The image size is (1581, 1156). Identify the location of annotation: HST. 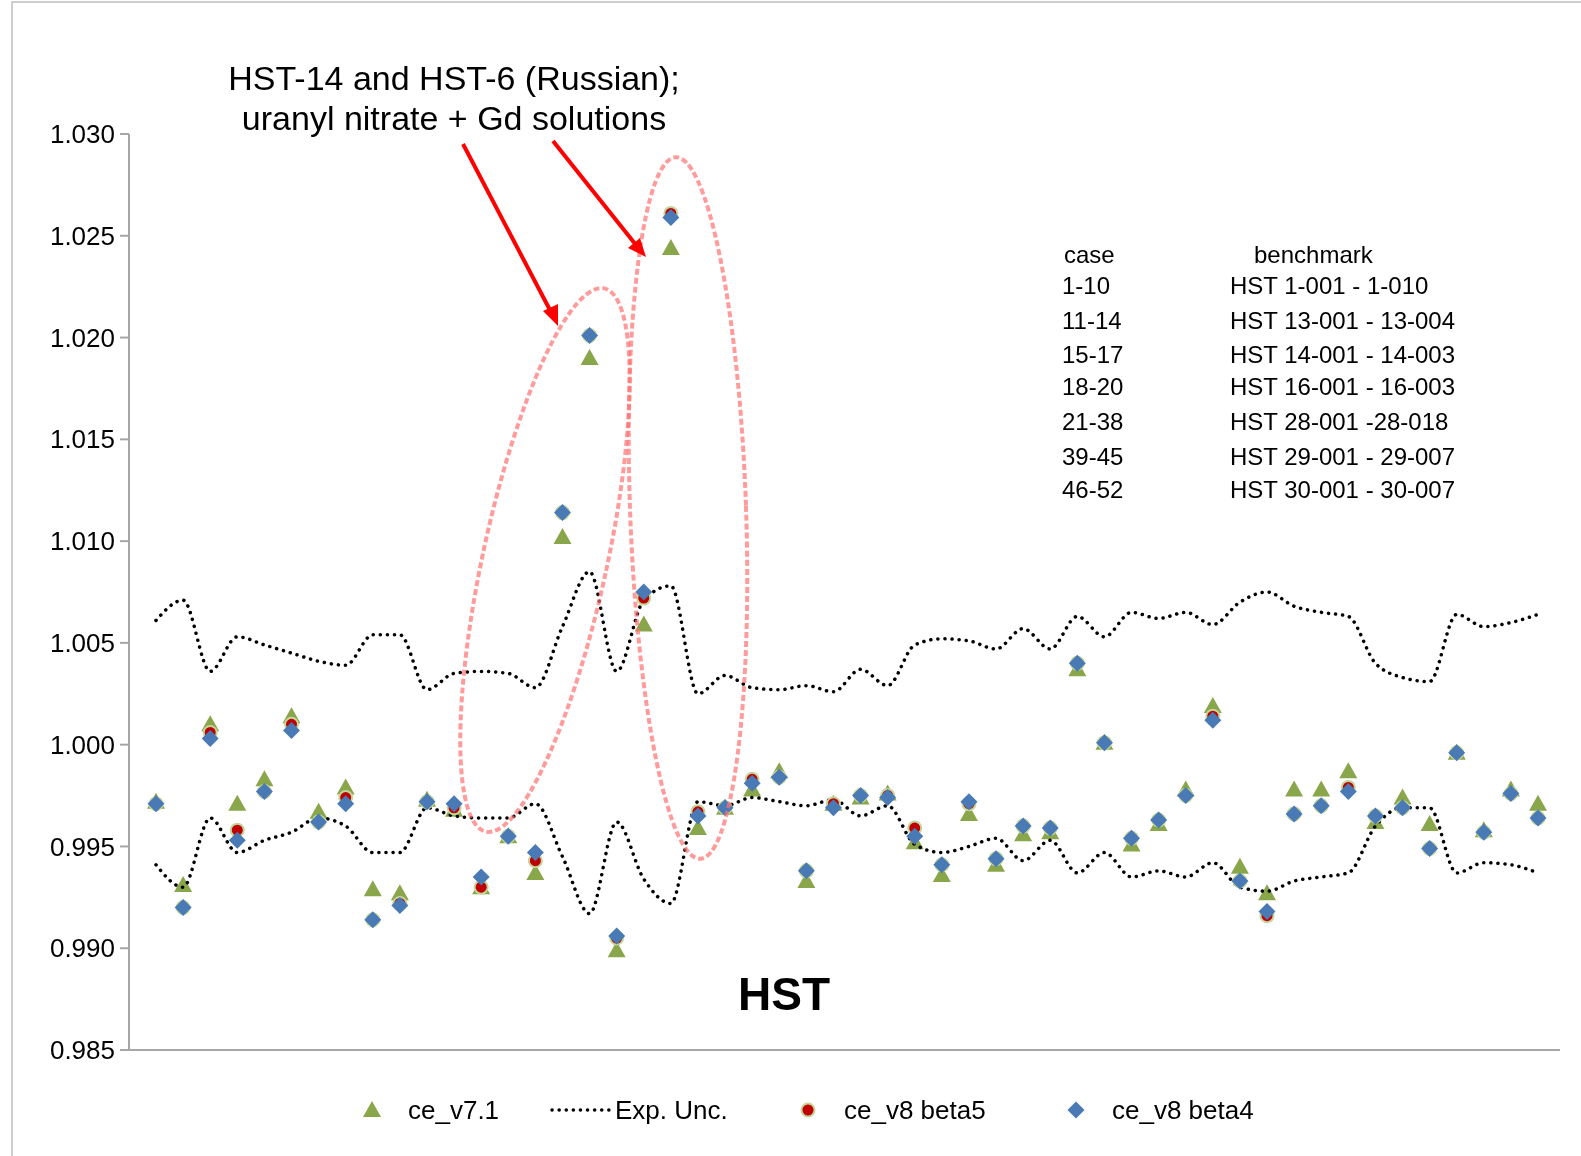
(784, 994).